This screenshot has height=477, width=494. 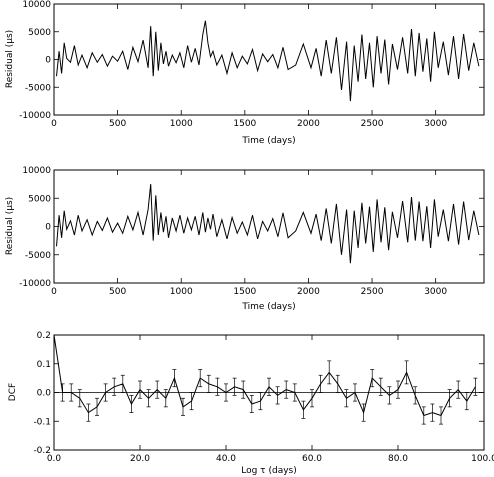 I want to click on x-tick-label: 40.0, so click(x=226, y=459).